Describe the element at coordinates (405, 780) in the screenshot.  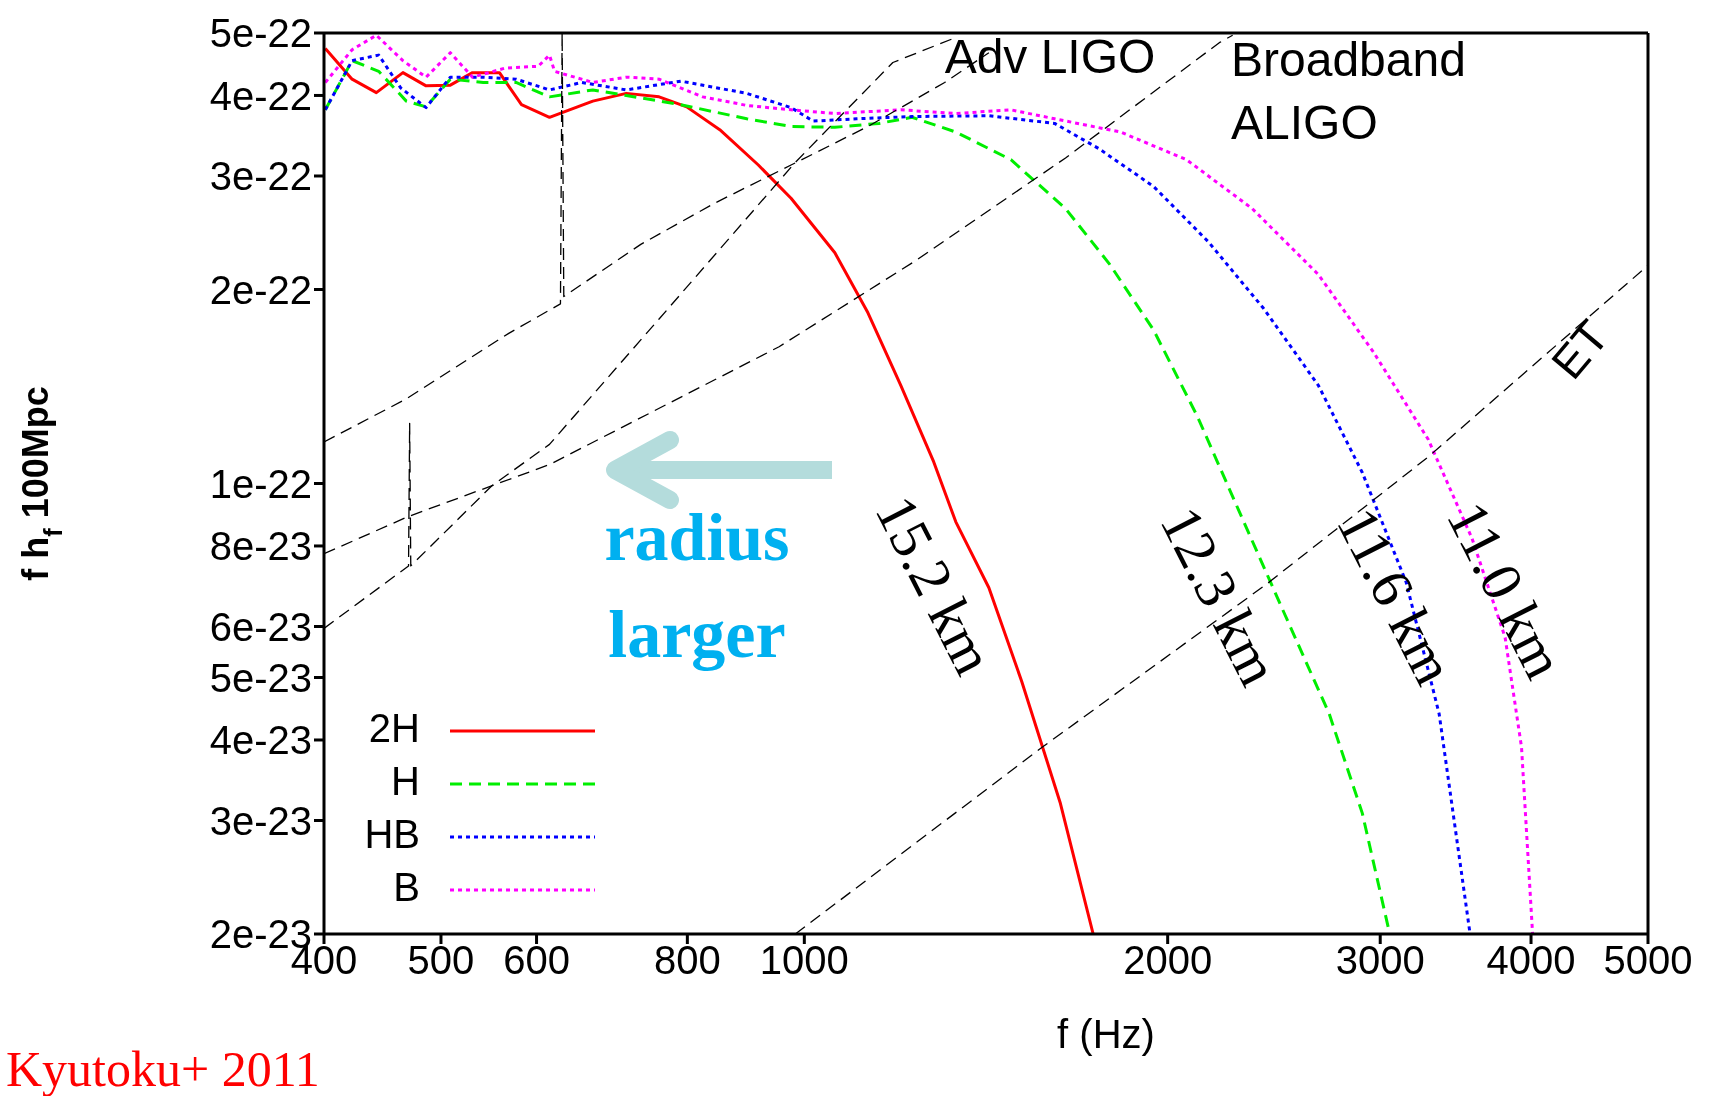
I see `legend-label: H` at that location.